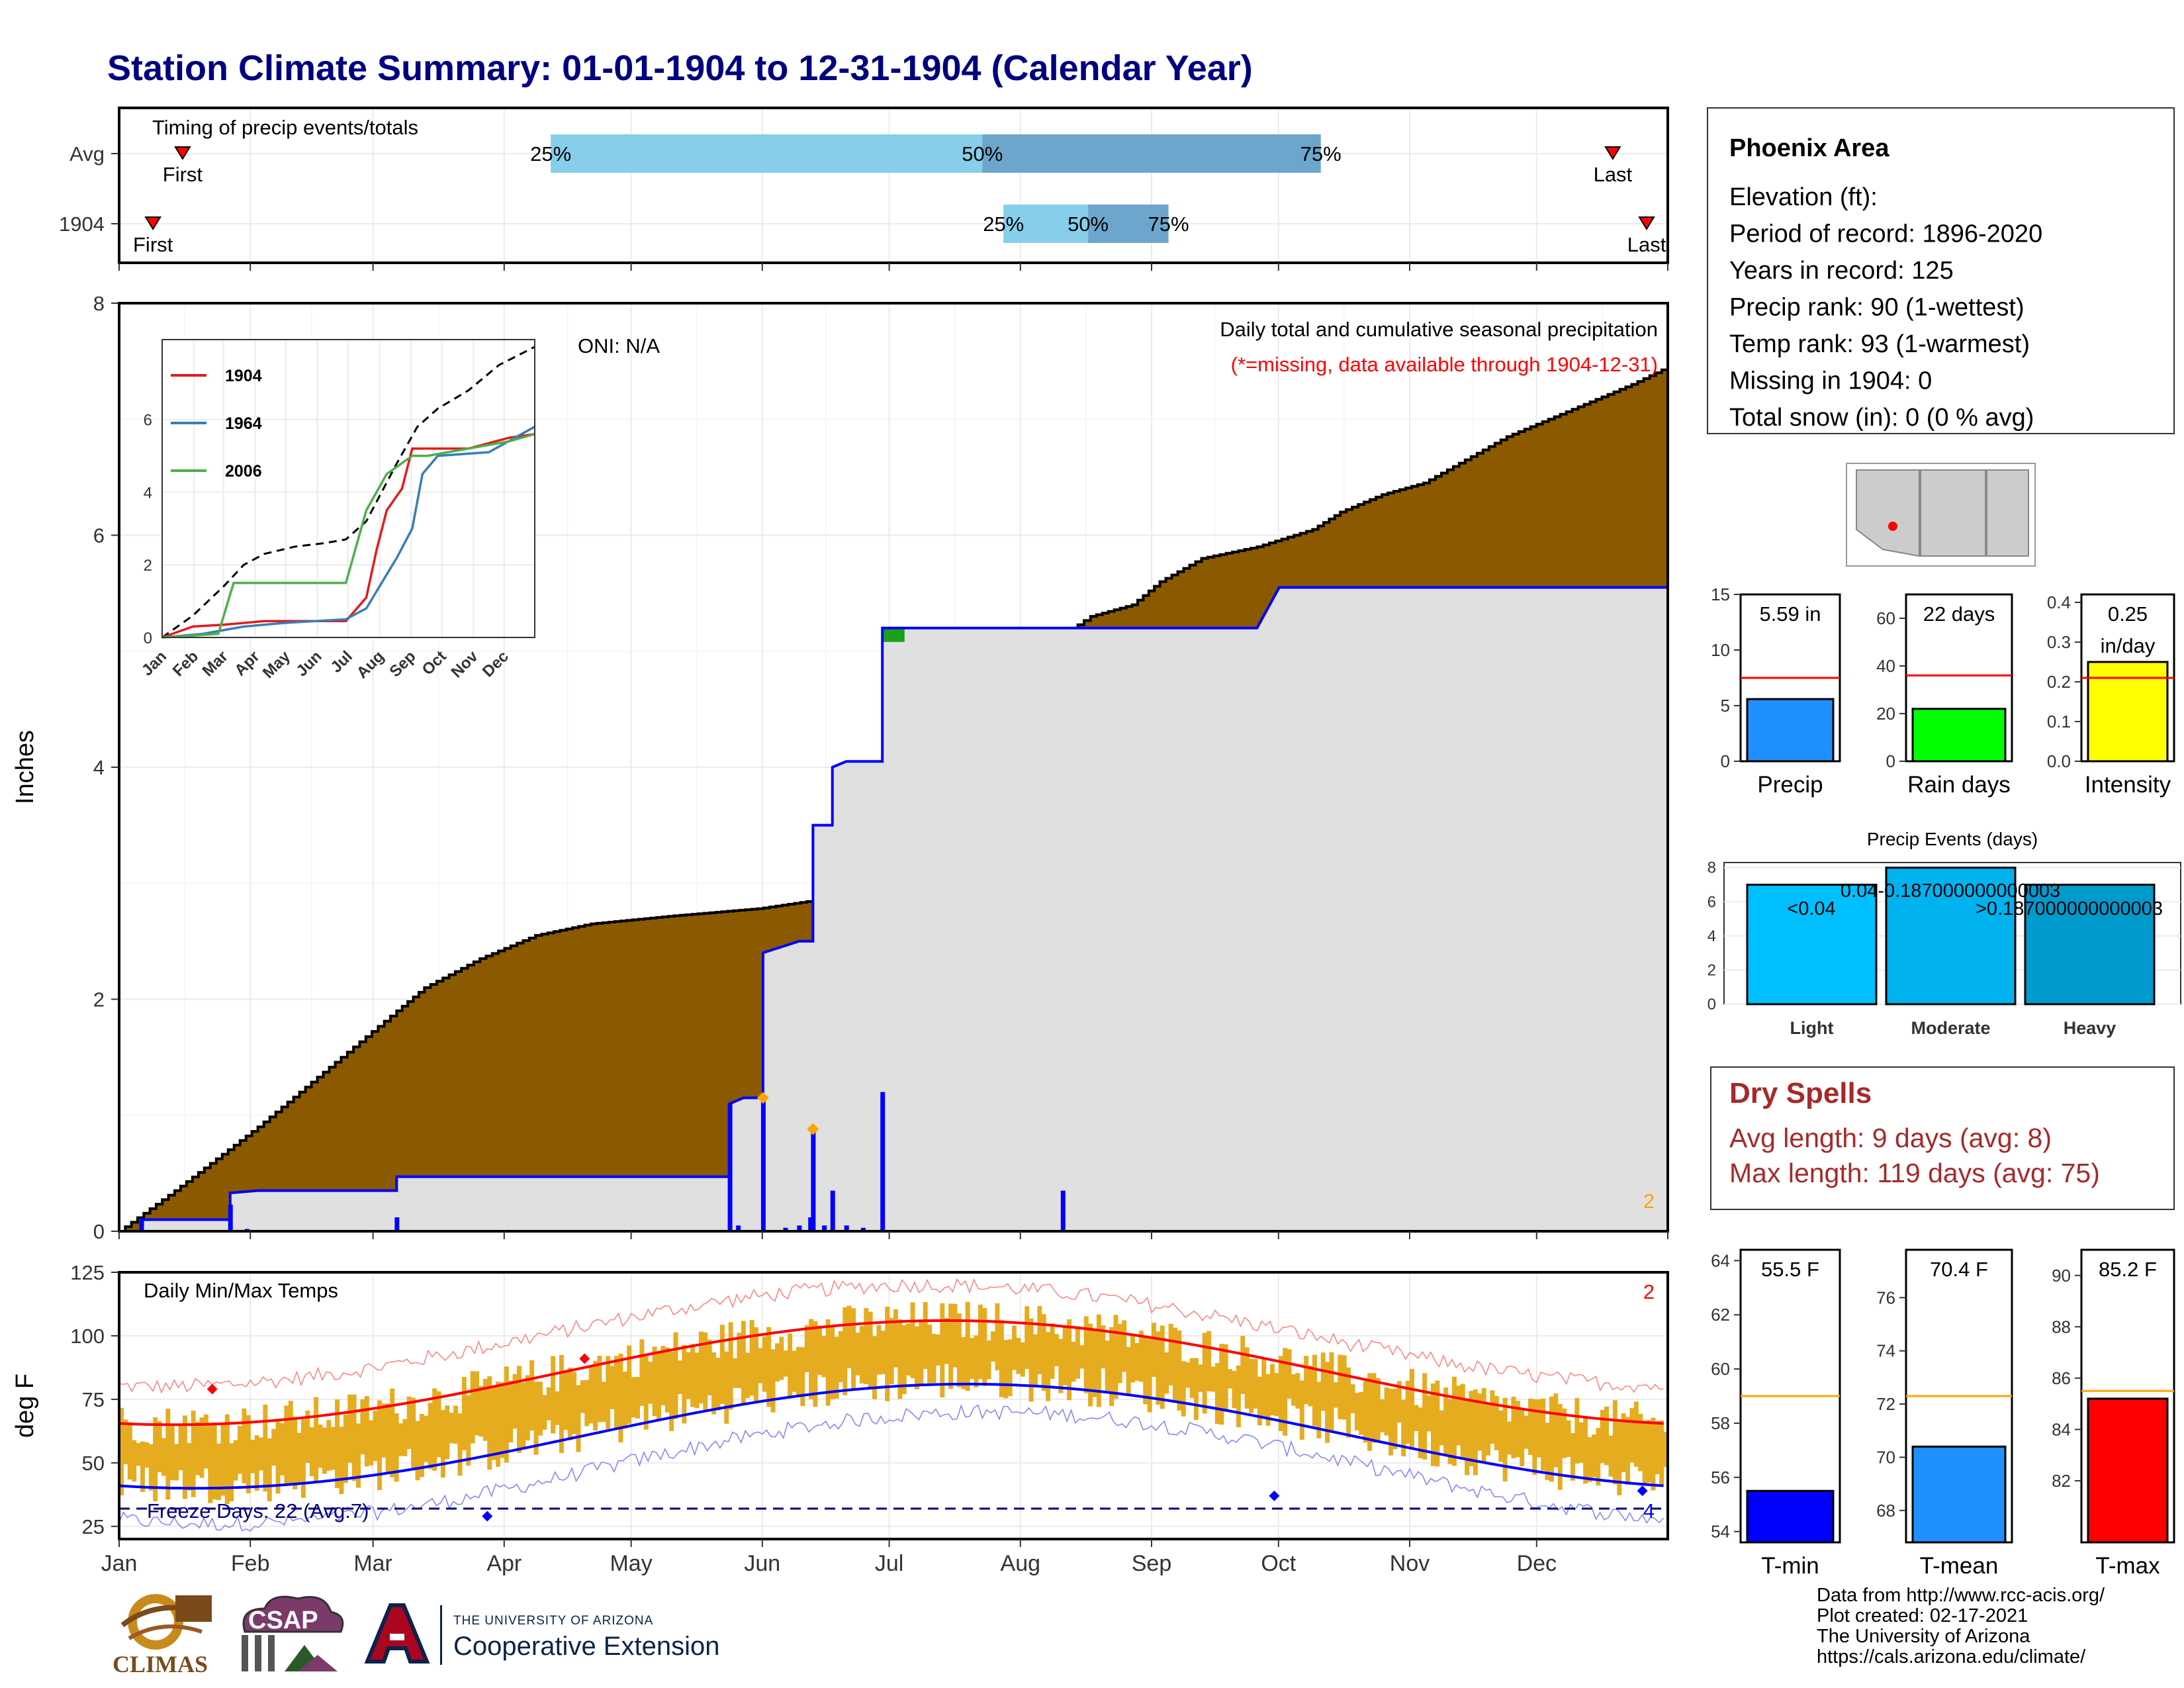  What do you see at coordinates (348, 488) in the screenshot?
I see `inset-border` at bounding box center [348, 488].